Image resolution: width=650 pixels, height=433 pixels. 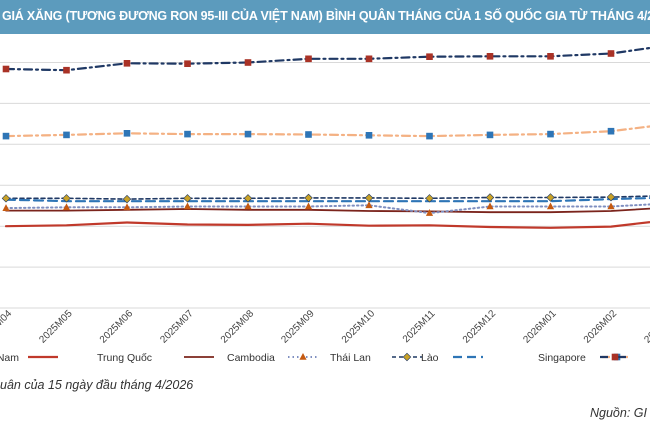 What do you see at coordinates (601, 327) in the screenshot?
I see `x-tick-label: 2026M02` at bounding box center [601, 327].